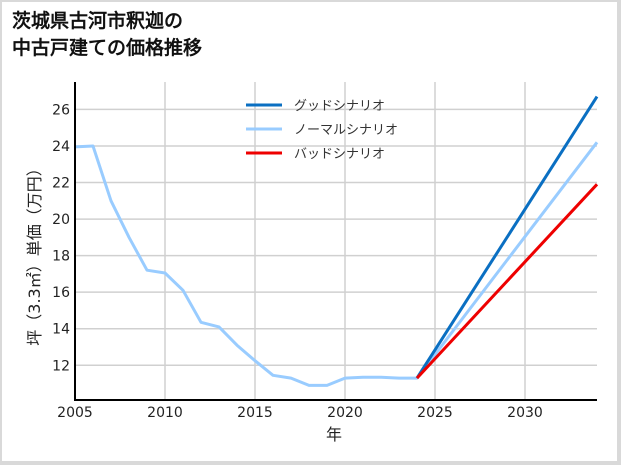  Describe the element at coordinates (107, 35) in the screenshot. I see `chart-title: 茨城県古河市釈迦の 中古戸建ての価格推移` at that location.